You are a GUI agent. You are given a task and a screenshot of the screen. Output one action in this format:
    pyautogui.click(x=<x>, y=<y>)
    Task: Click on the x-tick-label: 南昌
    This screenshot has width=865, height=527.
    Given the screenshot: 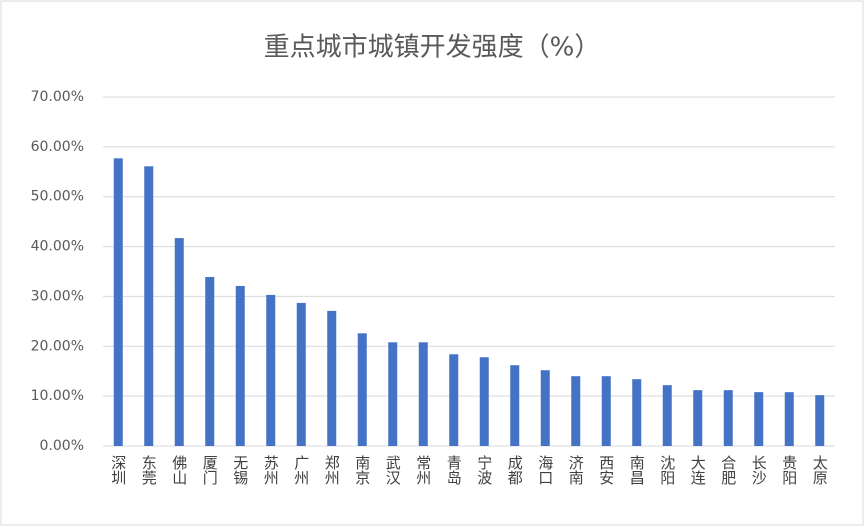 What is the action you would take?
    pyautogui.click(x=637, y=470)
    